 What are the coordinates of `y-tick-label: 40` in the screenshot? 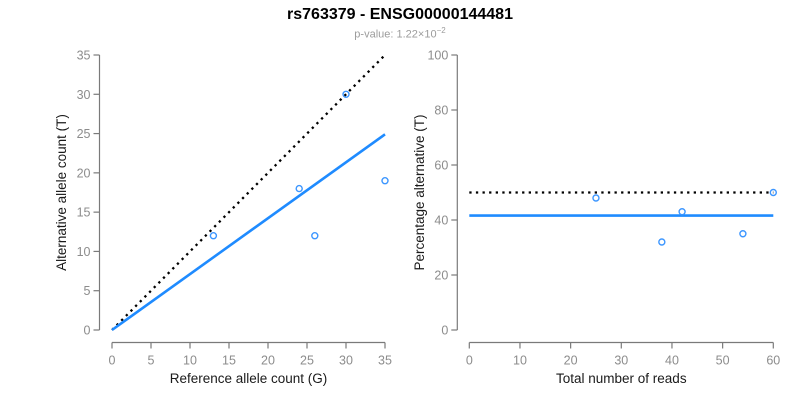 It's located at (441, 221).